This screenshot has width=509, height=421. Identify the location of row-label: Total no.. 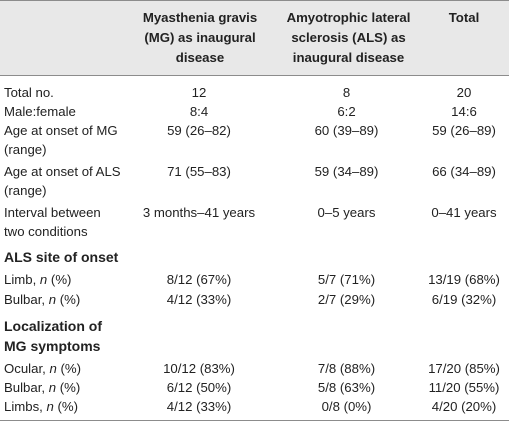
(29, 92).